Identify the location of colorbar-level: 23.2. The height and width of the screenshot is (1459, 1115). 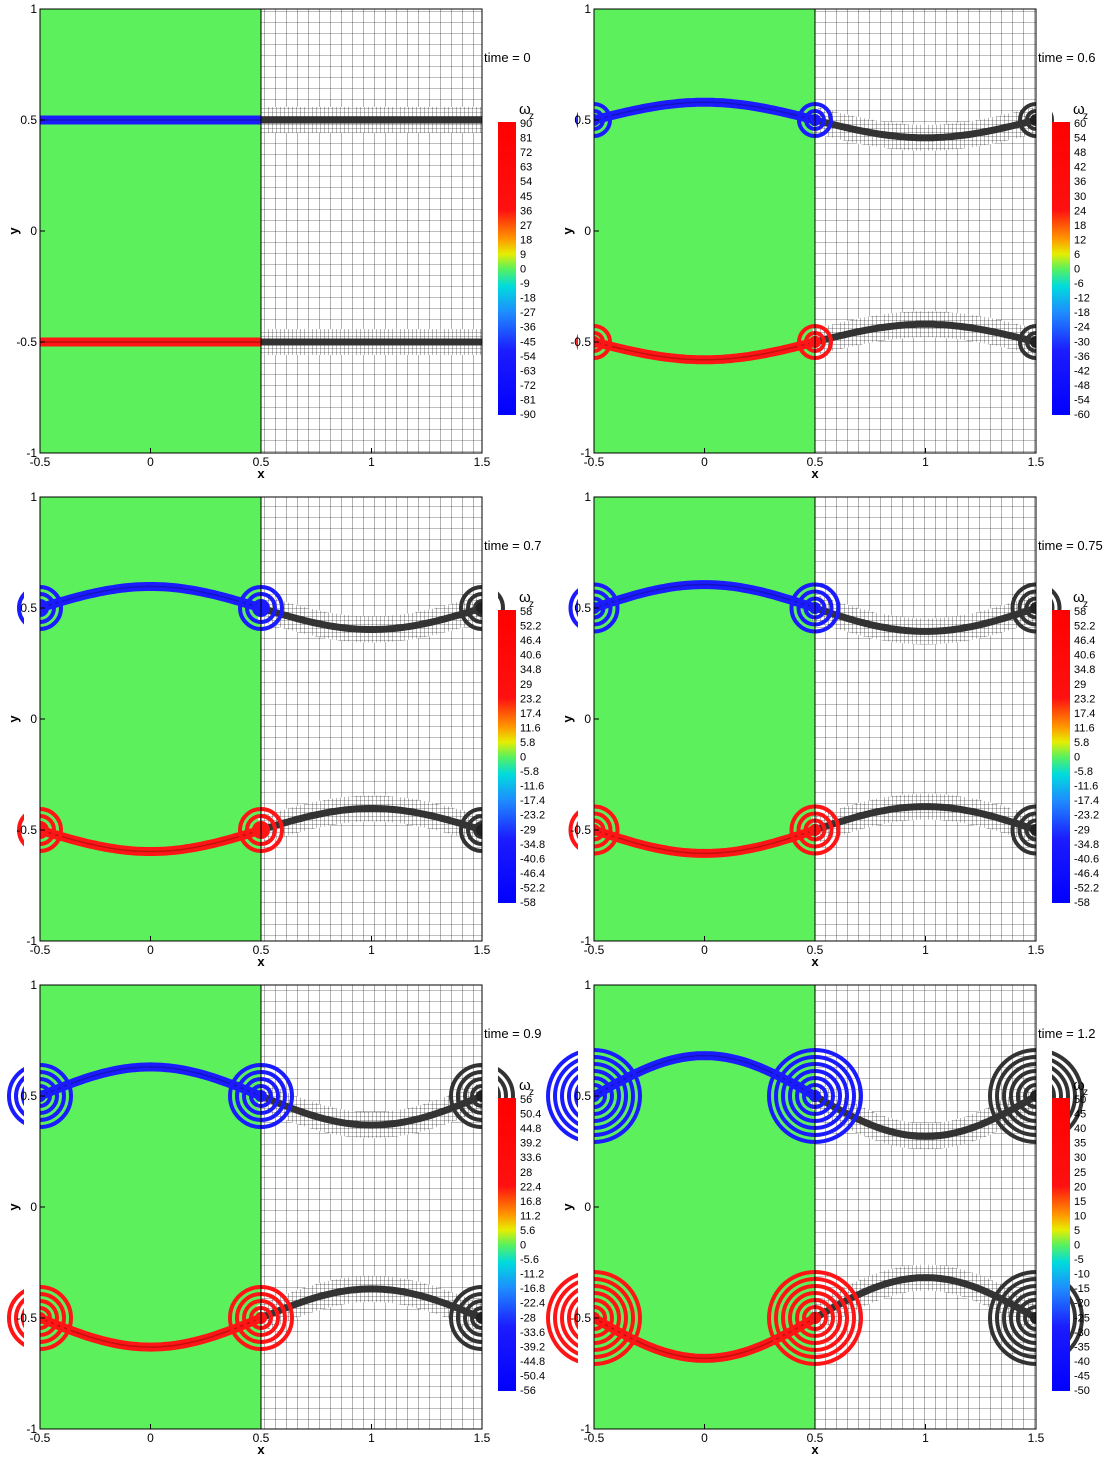
(530, 699).